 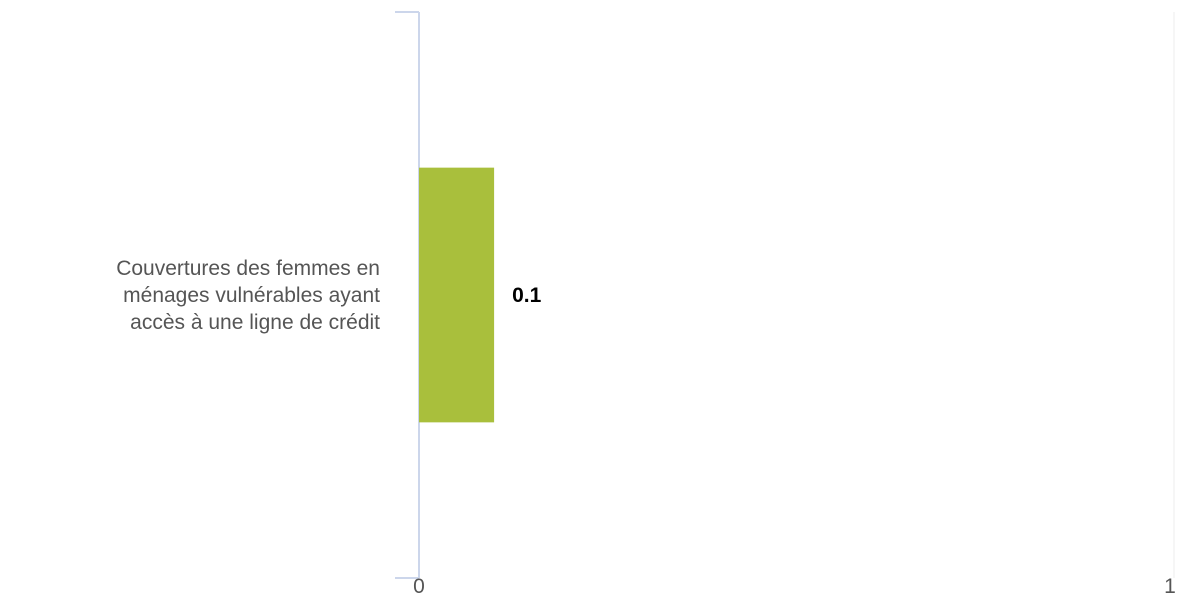 What do you see at coordinates (1170, 585) in the screenshot?
I see `x-tick-label: 1` at bounding box center [1170, 585].